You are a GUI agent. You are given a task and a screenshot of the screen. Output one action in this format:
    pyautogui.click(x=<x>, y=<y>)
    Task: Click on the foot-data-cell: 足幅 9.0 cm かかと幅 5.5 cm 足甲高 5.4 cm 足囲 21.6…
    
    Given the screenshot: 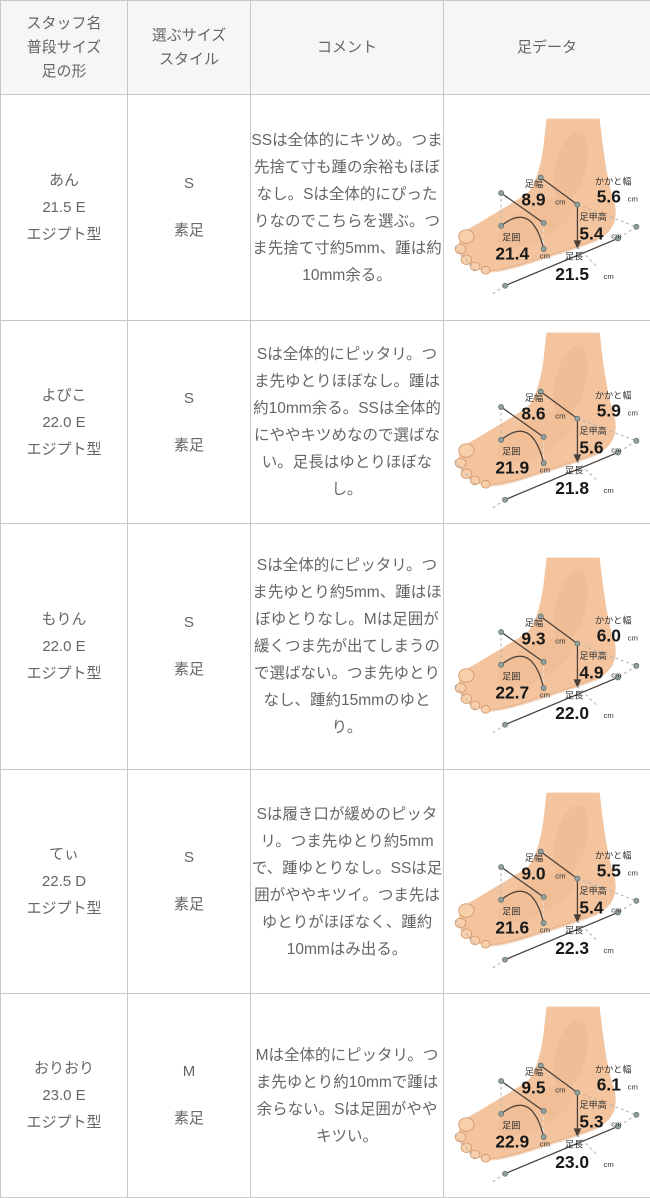 What is the action you would take?
    pyautogui.click(x=546, y=881)
    